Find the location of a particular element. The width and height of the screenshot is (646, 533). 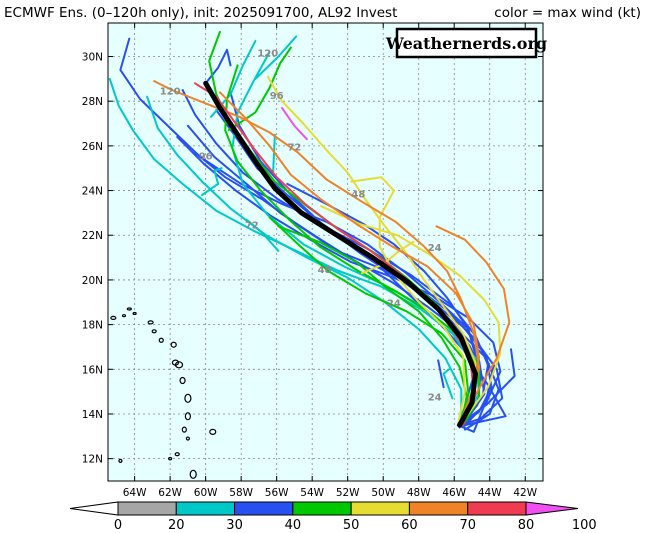

lon-tick-label: 60W is located at coordinates (206, 493).